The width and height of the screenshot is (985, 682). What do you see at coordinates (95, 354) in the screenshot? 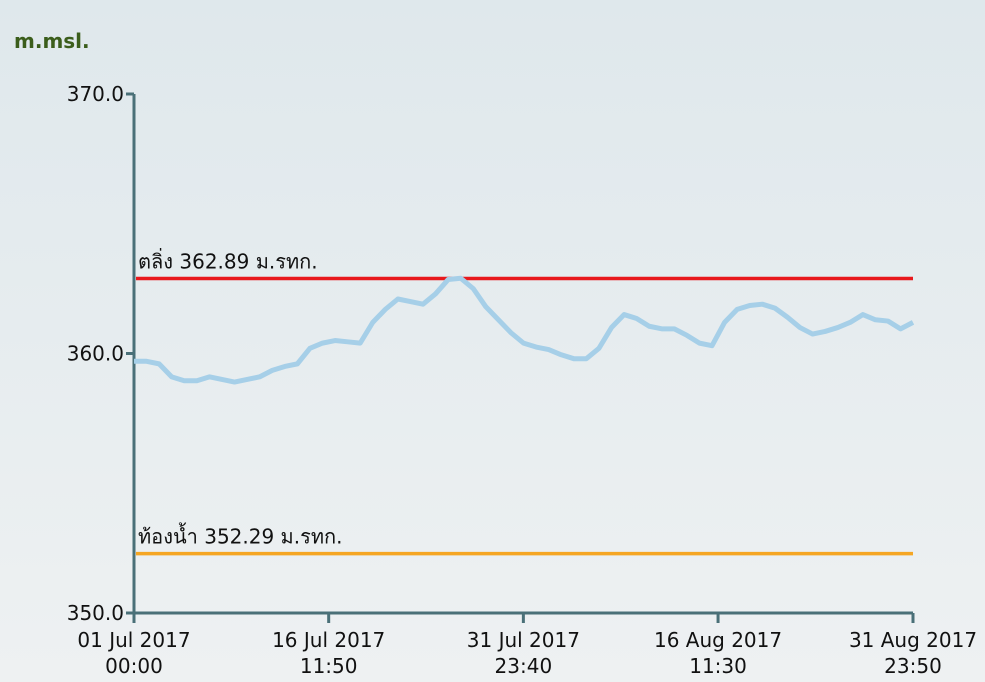
I see `y-tick-label: 360.0` at bounding box center [95, 354].